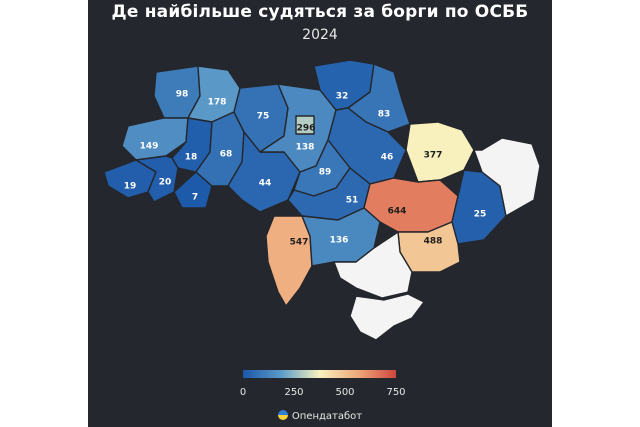  Describe the element at coordinates (320, 35) in the screenshot. I see `map-subtitle: 2024` at that location.